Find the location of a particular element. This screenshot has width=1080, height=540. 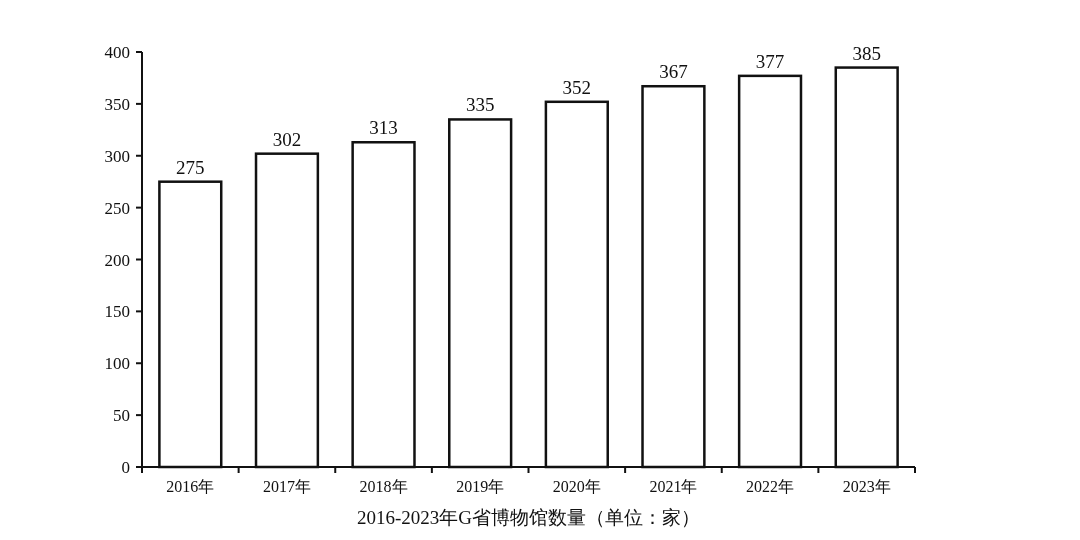

data-label: 352 is located at coordinates (577, 87).